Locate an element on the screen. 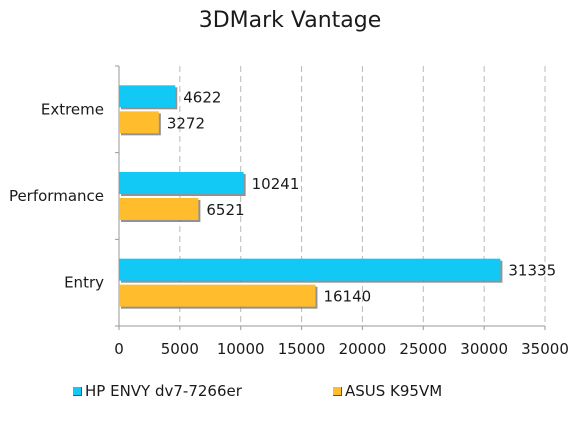  chart-title: 3DMark Vantage is located at coordinates (290, 20).